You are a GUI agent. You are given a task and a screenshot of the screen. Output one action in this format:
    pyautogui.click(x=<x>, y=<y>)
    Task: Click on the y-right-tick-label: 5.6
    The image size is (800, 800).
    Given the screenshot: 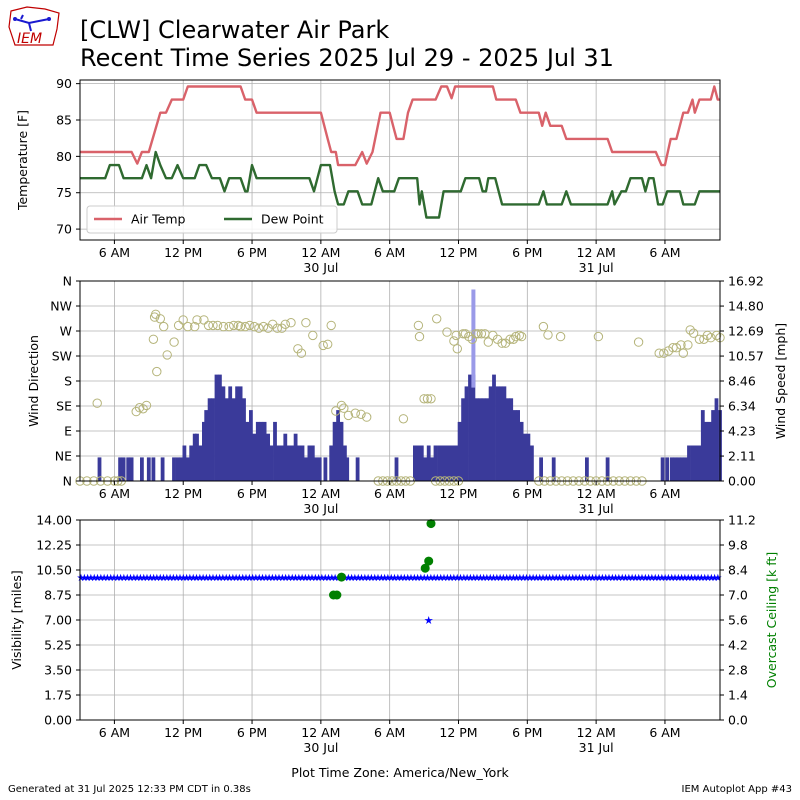 What is the action you would take?
    pyautogui.click(x=738, y=620)
    